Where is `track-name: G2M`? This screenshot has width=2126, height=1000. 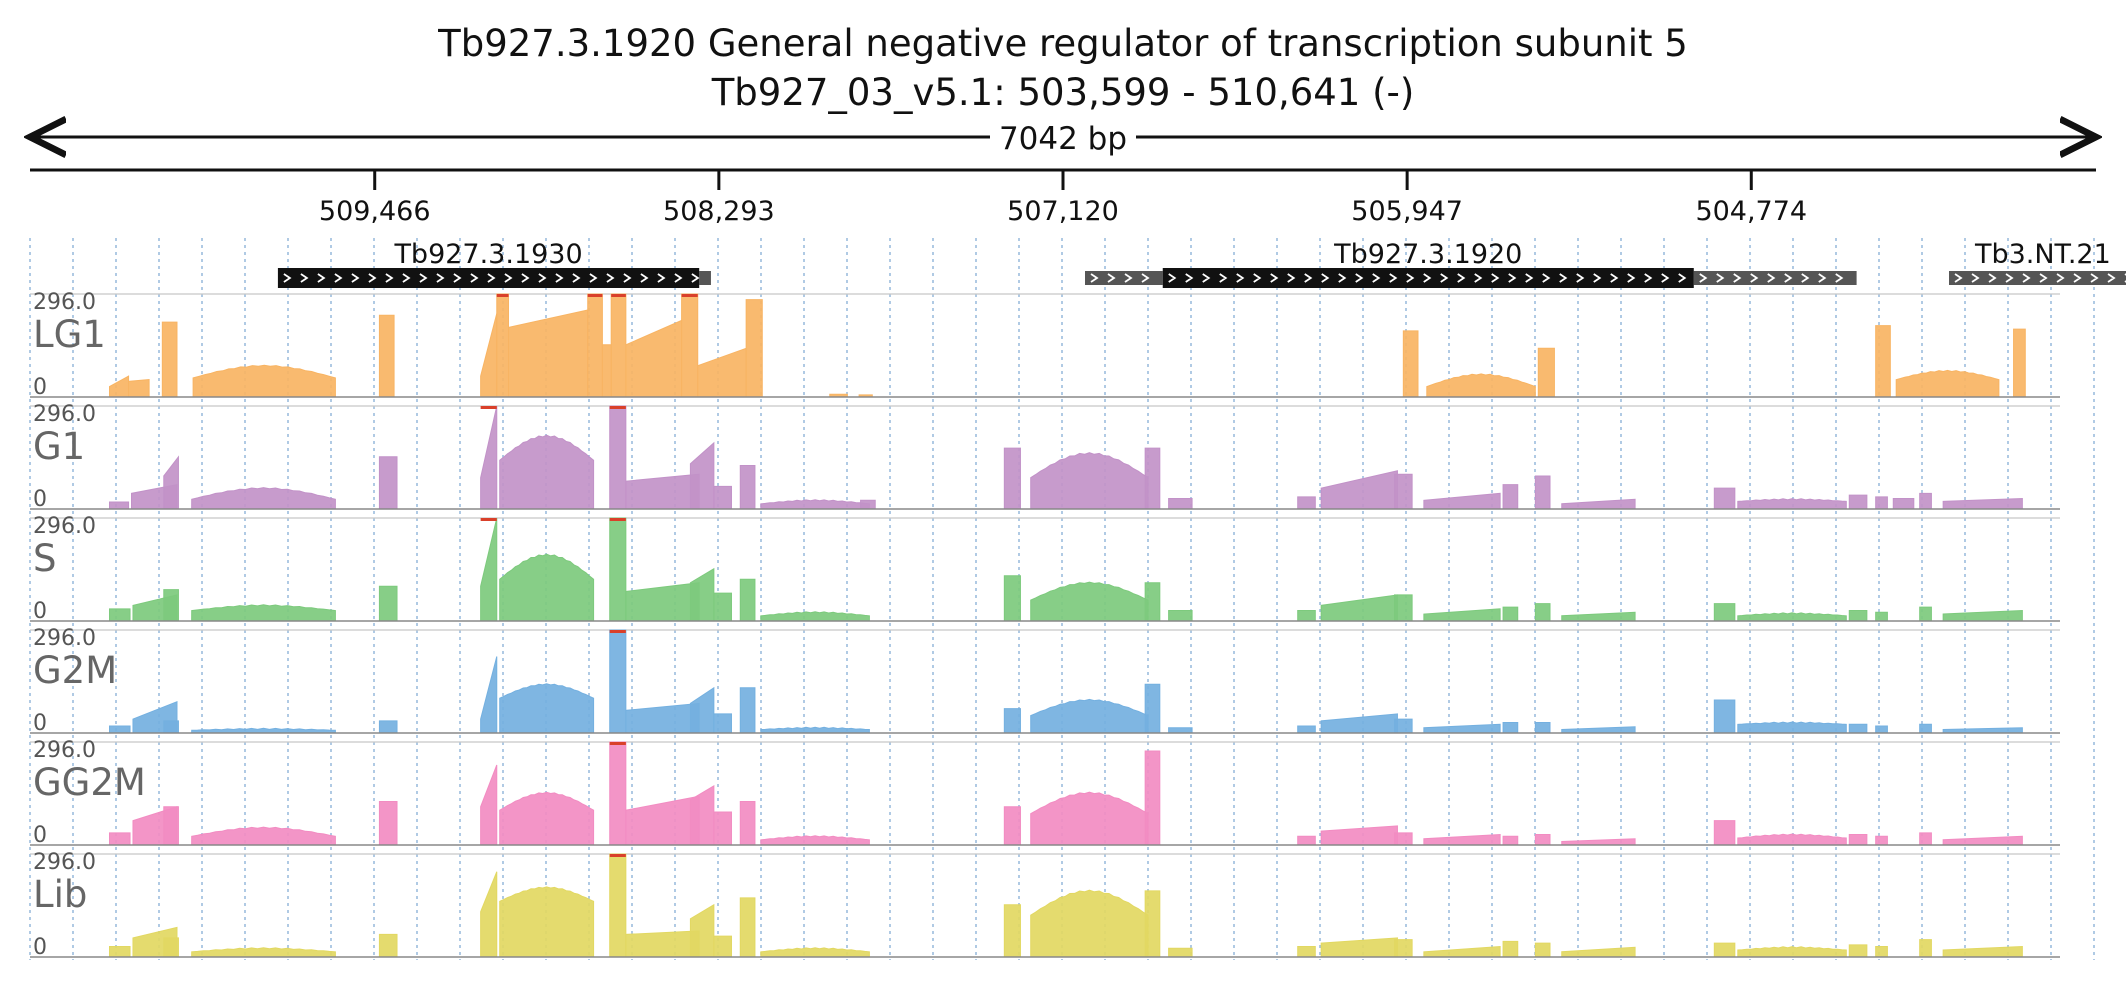 track-name: G2M is located at coordinates (75, 670).